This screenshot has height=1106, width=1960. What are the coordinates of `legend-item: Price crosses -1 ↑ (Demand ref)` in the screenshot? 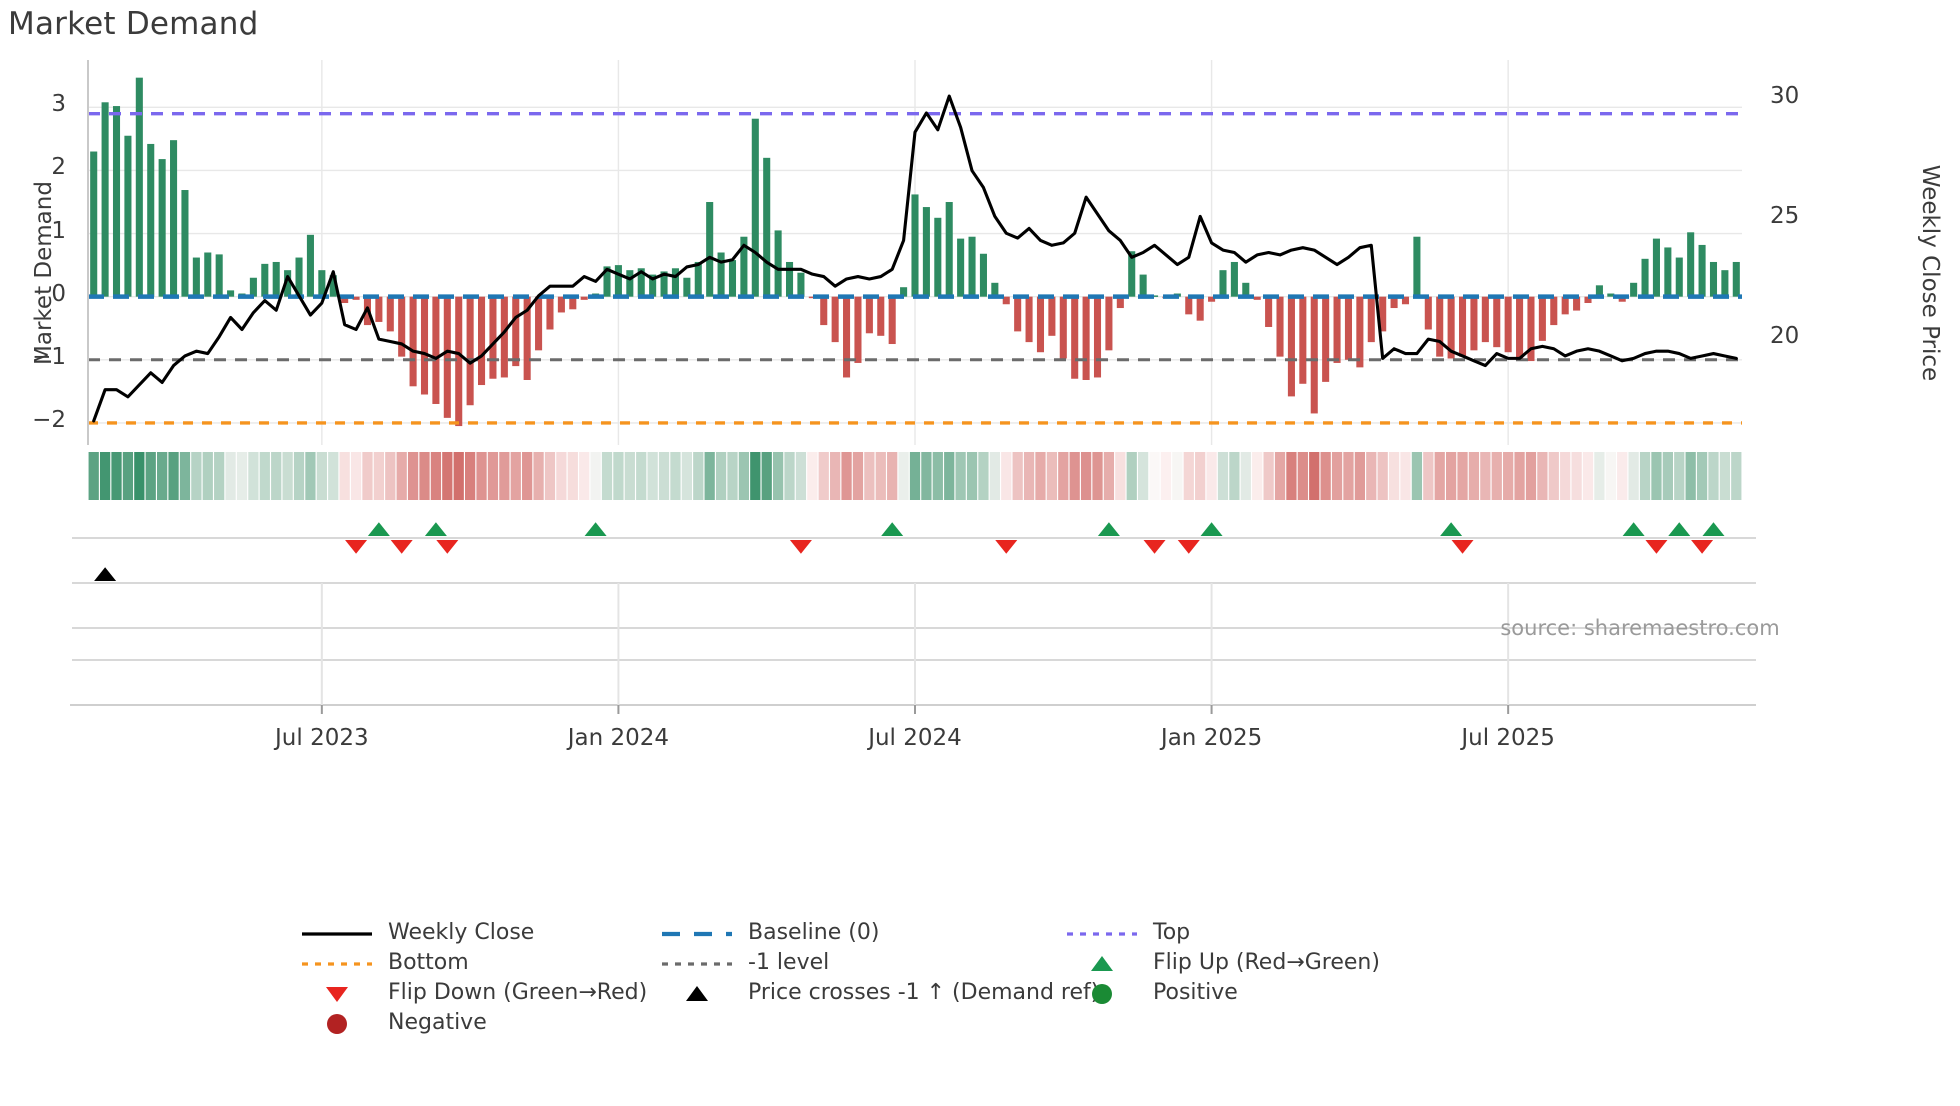 It's located at (879, 992).